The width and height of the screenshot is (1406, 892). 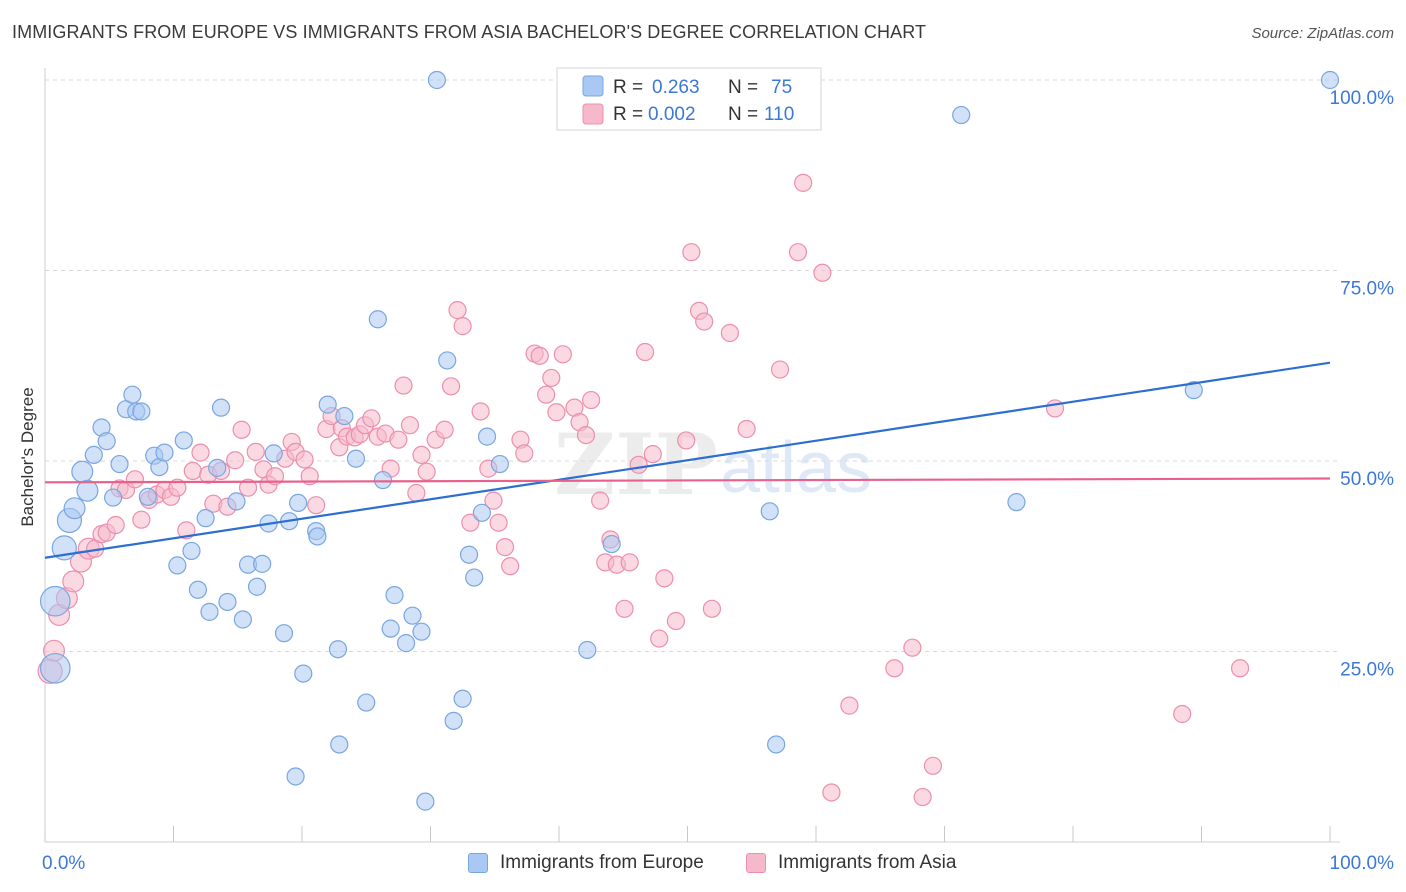 I want to click on bottom-legend-europe: Immigrants from Europe, so click(x=586, y=863).